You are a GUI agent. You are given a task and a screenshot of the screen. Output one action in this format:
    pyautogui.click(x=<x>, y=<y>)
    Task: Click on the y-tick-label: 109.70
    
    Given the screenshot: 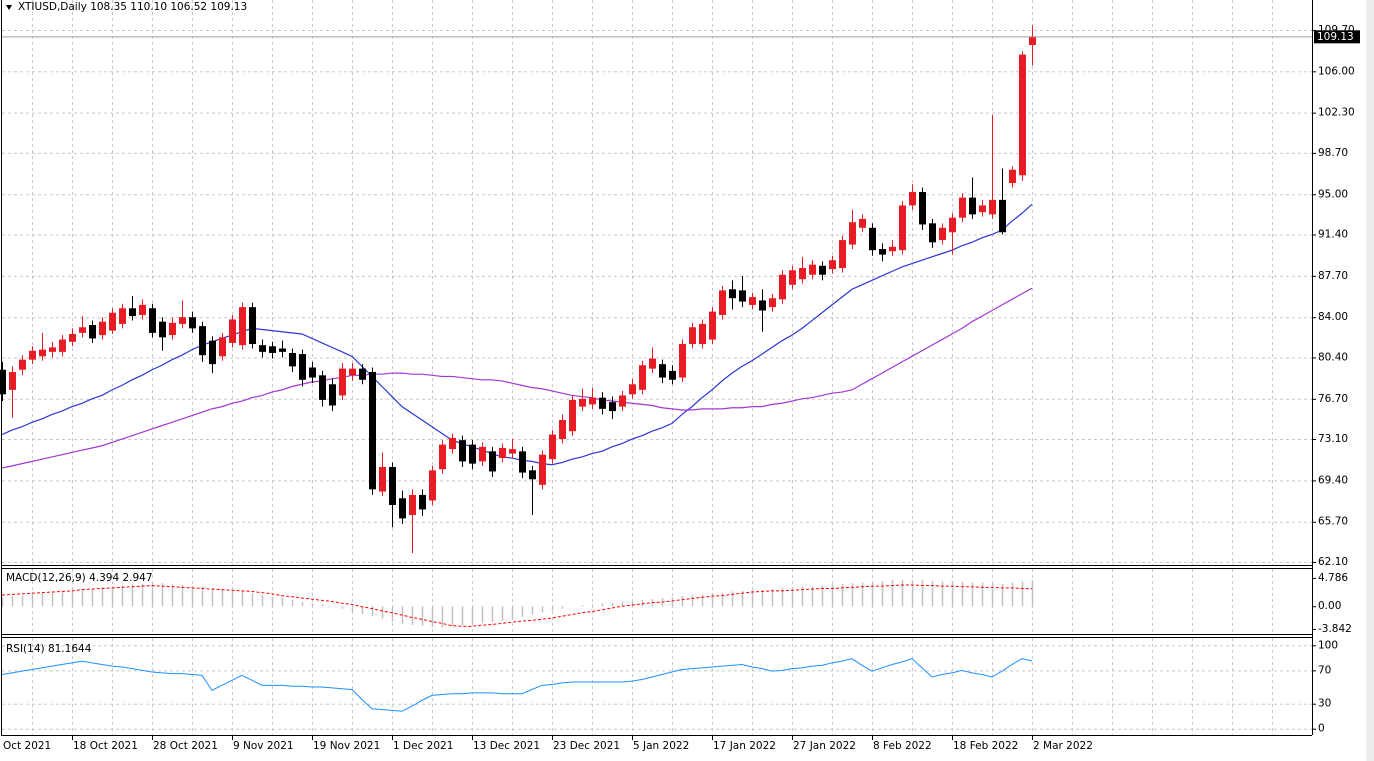 What is the action you would take?
    pyautogui.click(x=1336, y=30)
    